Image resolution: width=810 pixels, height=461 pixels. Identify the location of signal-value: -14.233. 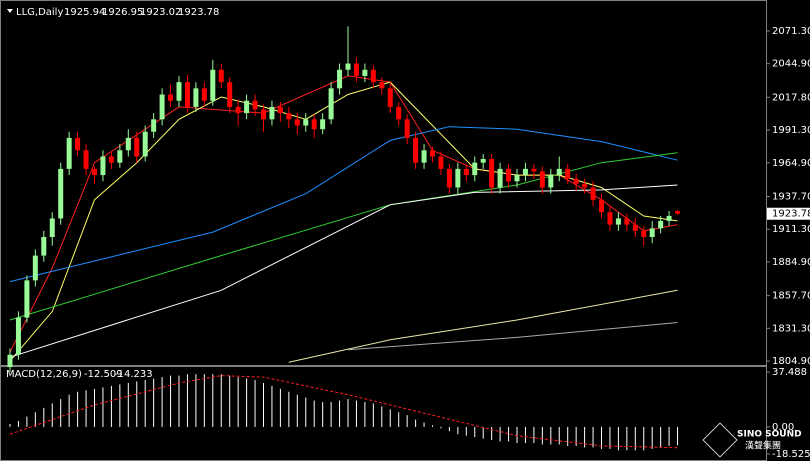
(133, 374).